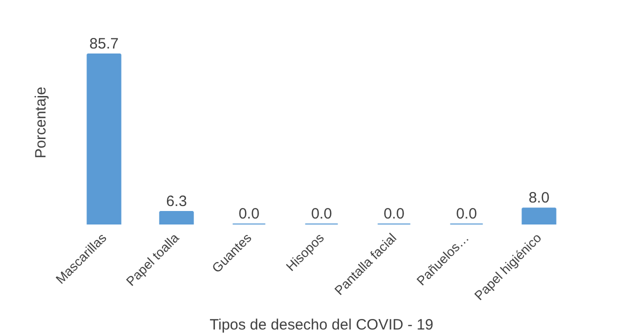 The height and width of the screenshot is (336, 642). I want to click on y-axis-title: Porcentaje, so click(41, 122).